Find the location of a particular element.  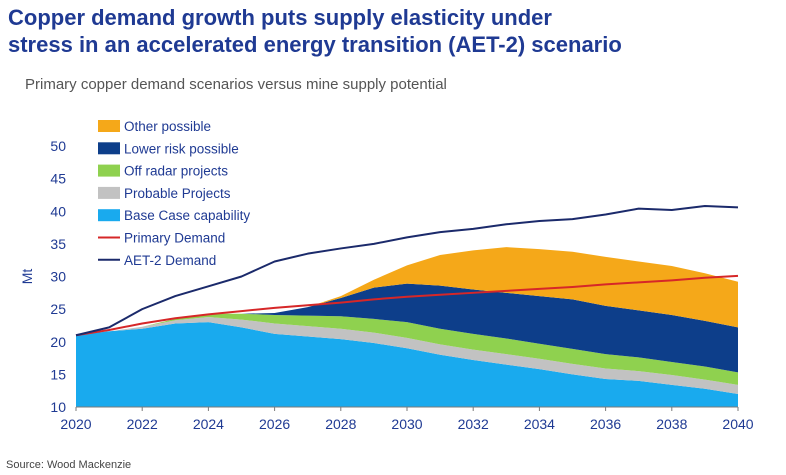

legend-swatch-other-possible is located at coordinates (109, 126).